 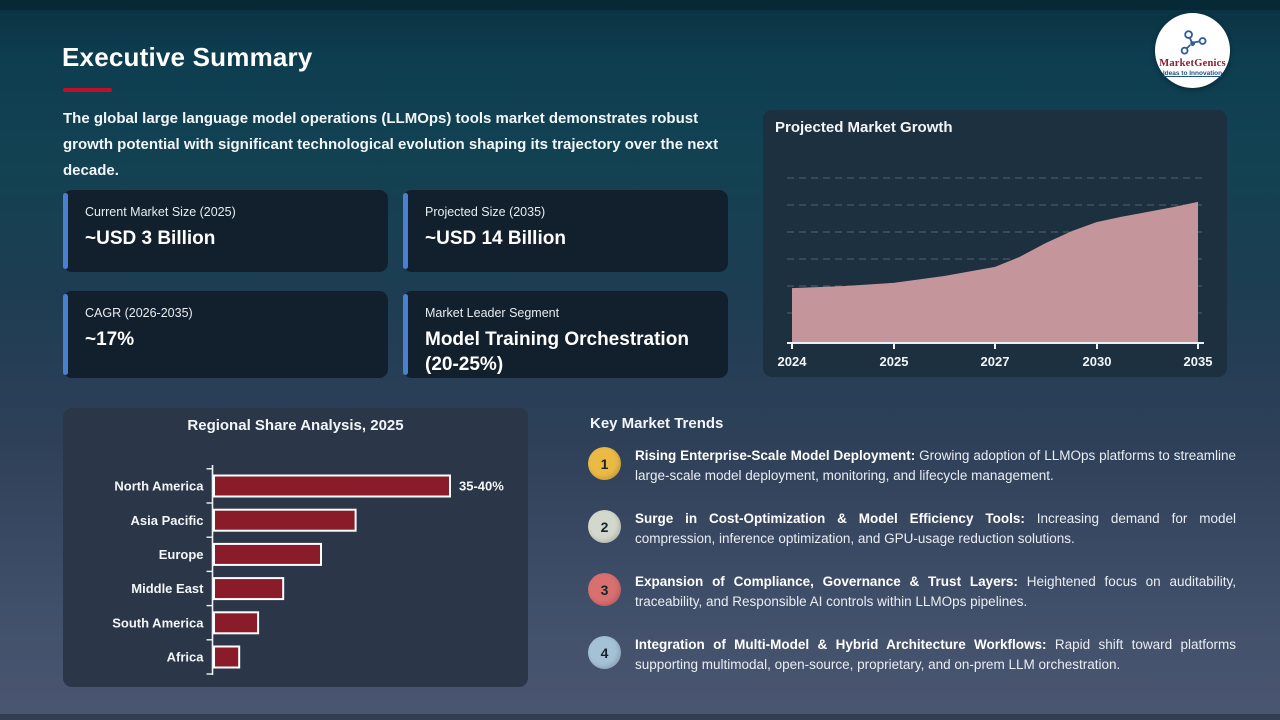 What do you see at coordinates (285, 520) in the screenshot?
I see `bar-asia-pacific` at bounding box center [285, 520].